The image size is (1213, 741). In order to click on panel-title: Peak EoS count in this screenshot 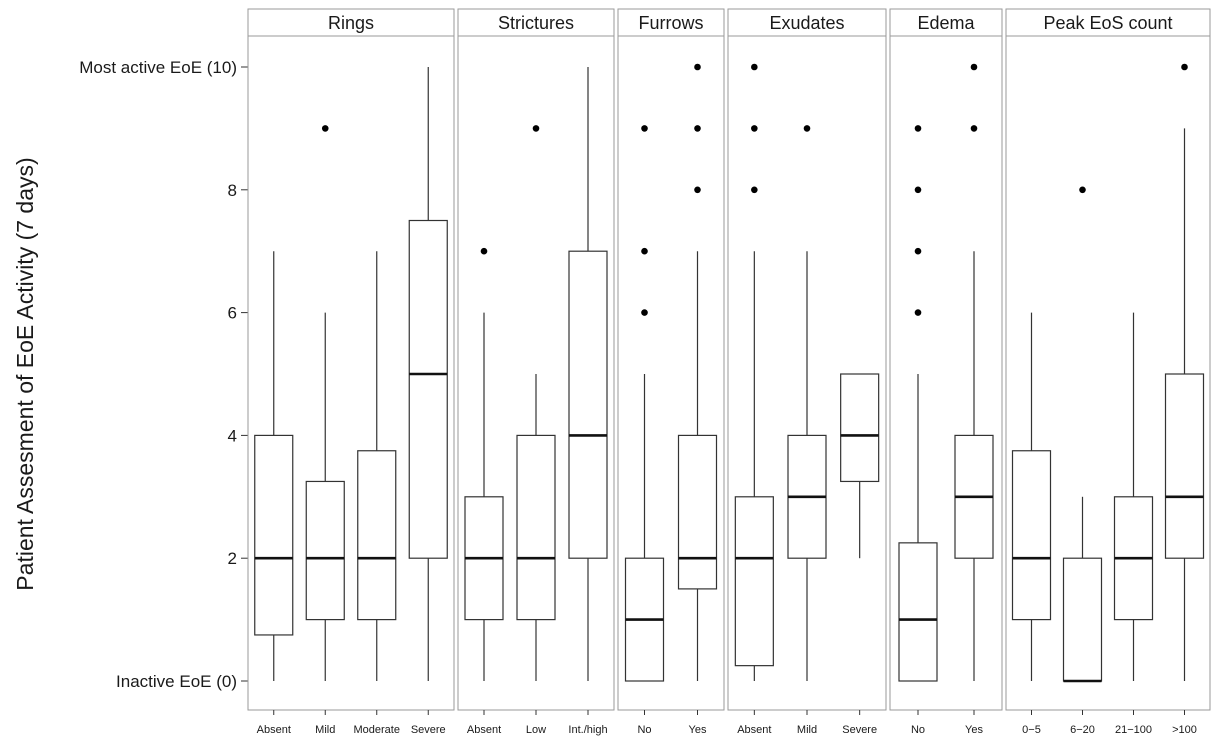, I will do `click(1107, 23)`.